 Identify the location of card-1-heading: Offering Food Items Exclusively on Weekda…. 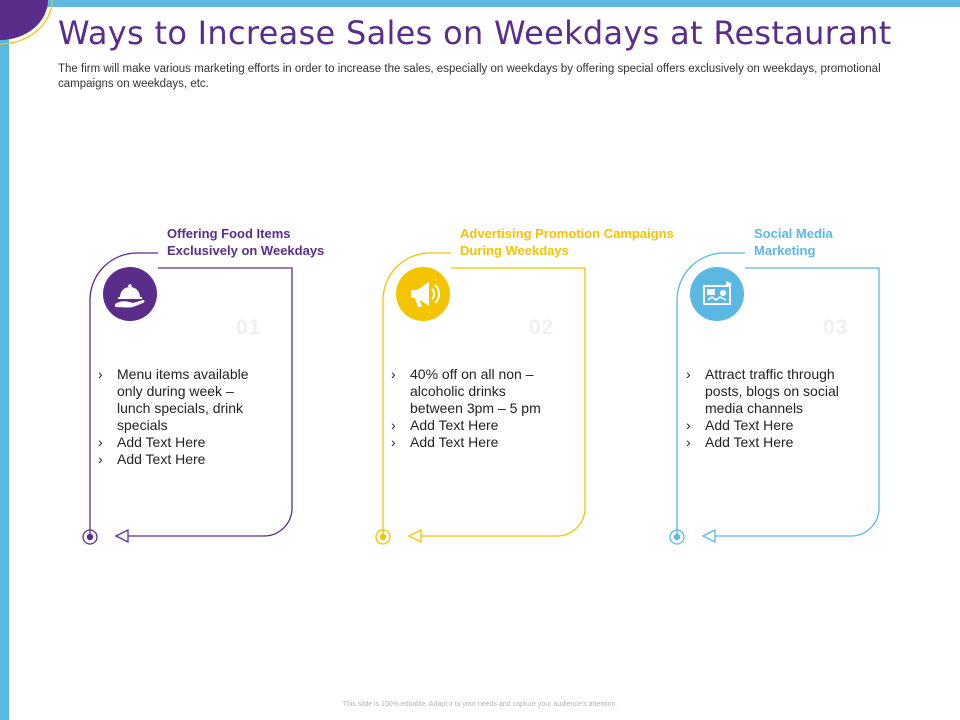
(246, 242).